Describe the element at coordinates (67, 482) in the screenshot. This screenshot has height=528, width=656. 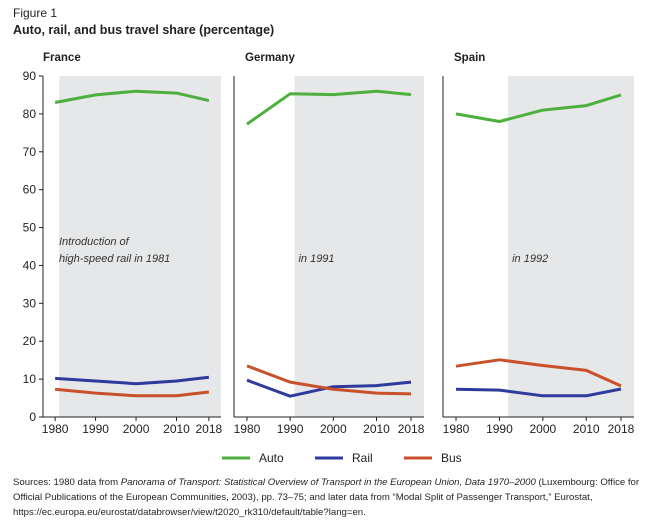
I see `sources-prefix: Sources: 1980 data from` at that location.